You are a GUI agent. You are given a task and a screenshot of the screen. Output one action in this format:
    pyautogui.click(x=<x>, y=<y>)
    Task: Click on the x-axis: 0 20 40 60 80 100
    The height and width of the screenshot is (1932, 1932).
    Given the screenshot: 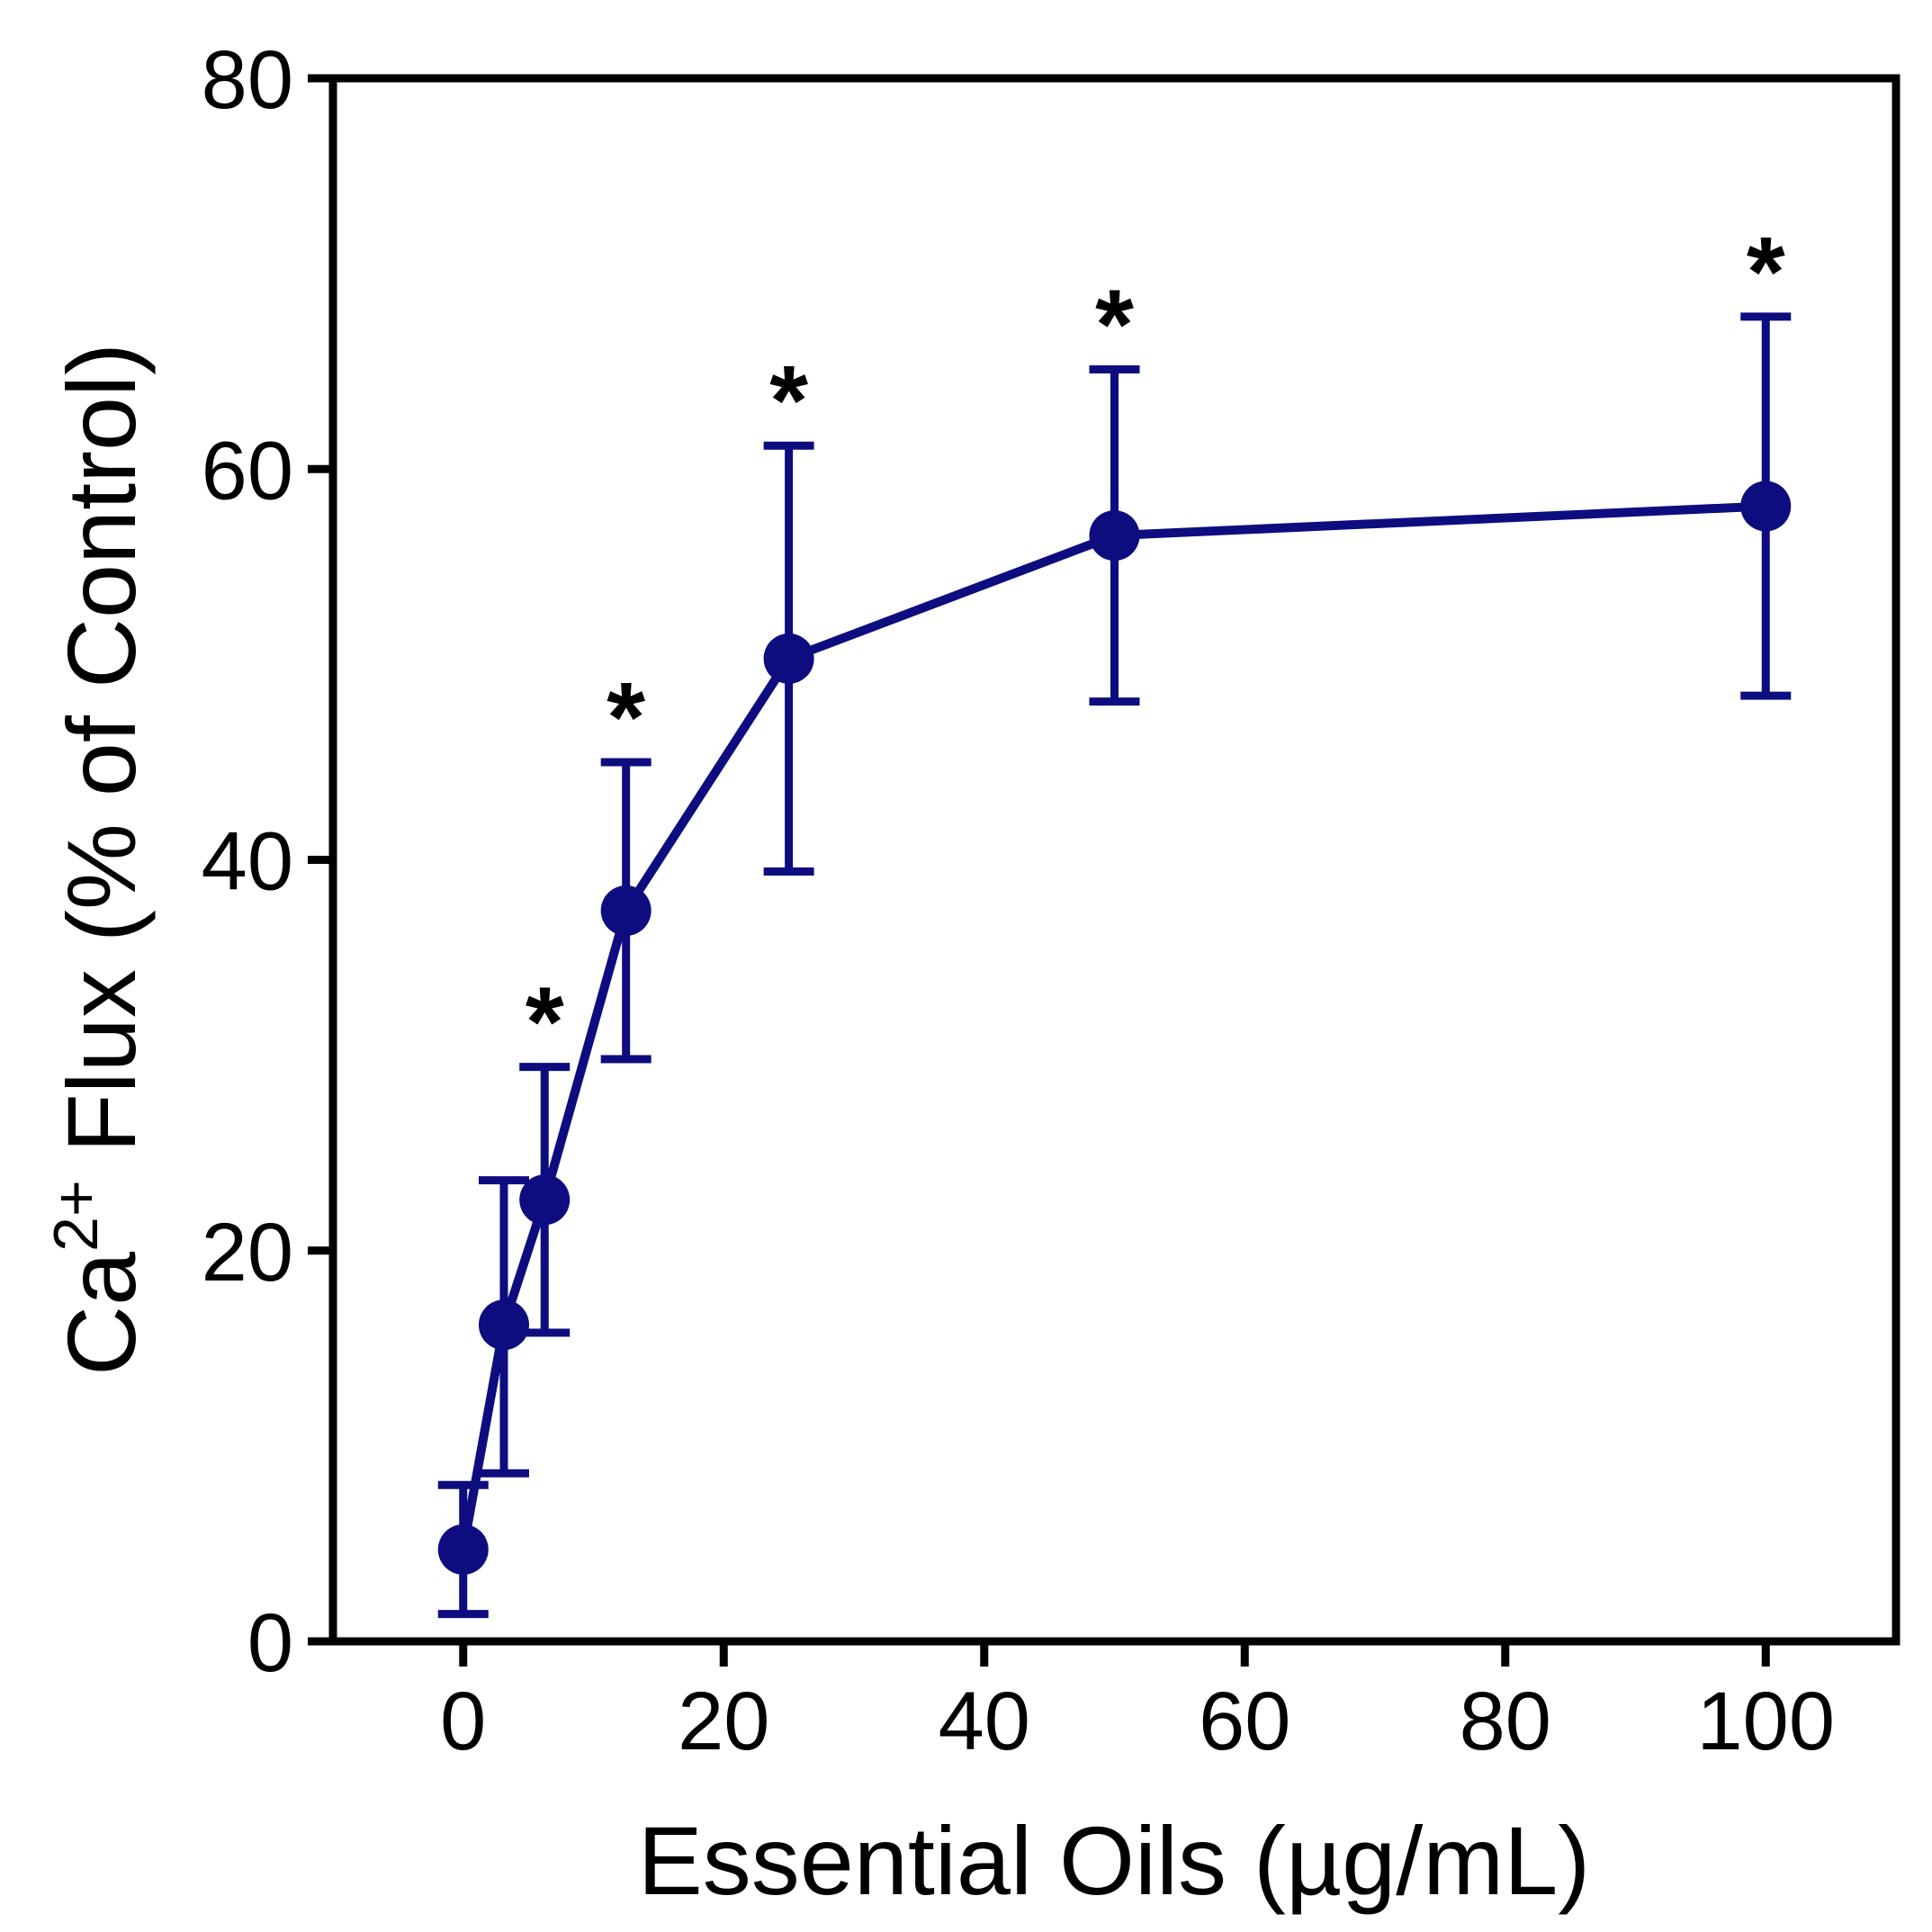 What is the action you would take?
    pyautogui.click(x=1137, y=1704)
    